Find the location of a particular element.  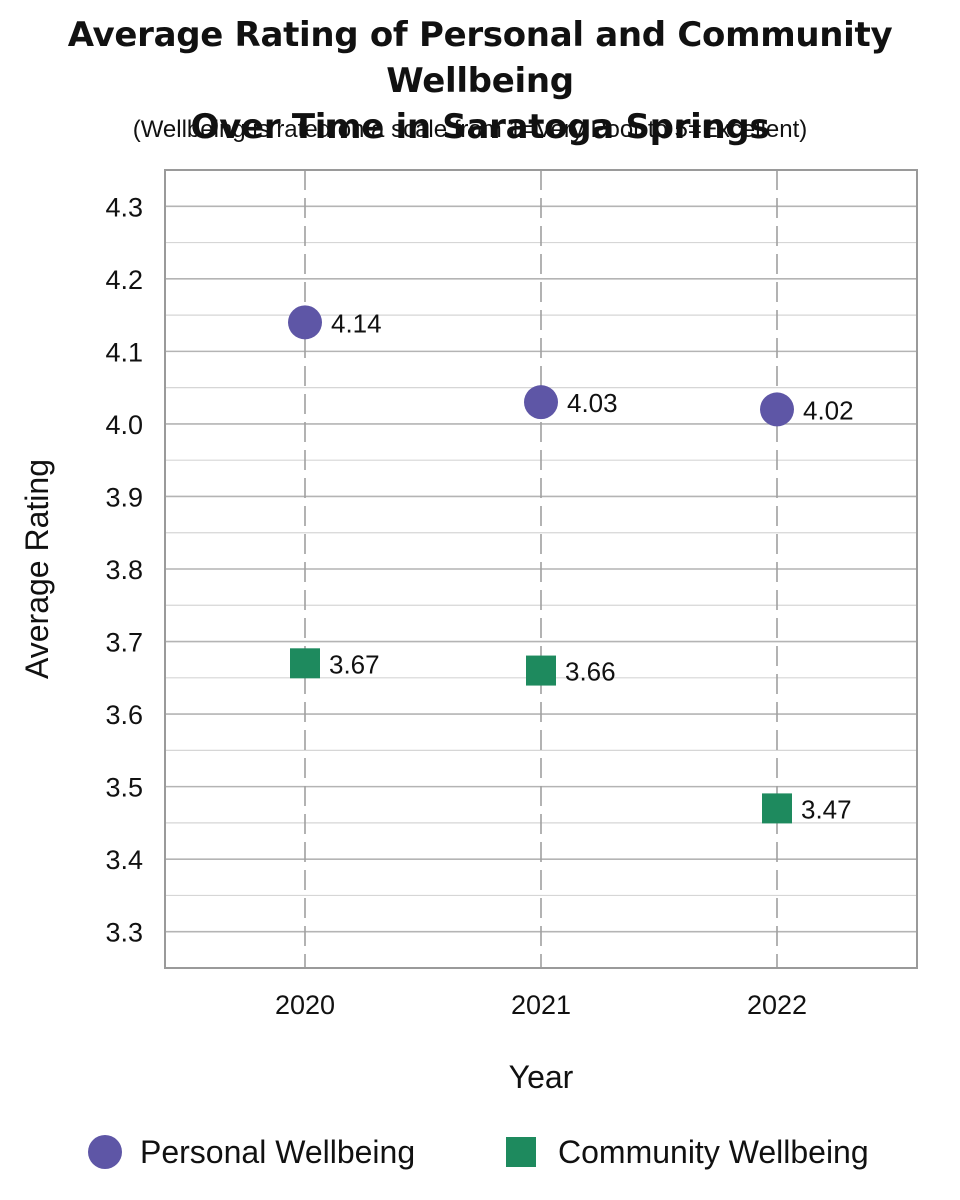

community-wellbeing-data-label: 3.66 is located at coordinates (590, 672).